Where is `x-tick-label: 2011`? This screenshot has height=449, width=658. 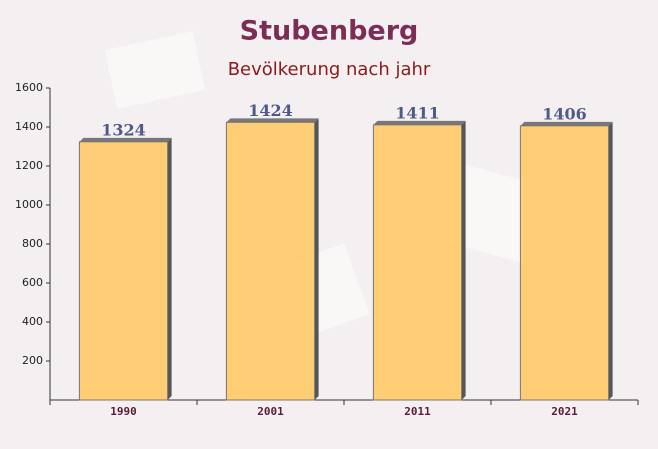 x-tick-label: 2011 is located at coordinates (417, 411).